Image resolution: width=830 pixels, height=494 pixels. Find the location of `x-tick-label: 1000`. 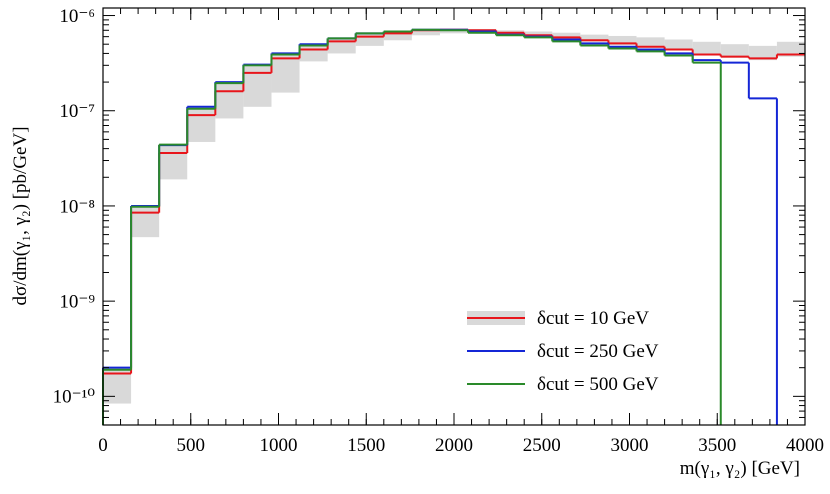

x-tick-label: 1000 is located at coordinates (279, 445).